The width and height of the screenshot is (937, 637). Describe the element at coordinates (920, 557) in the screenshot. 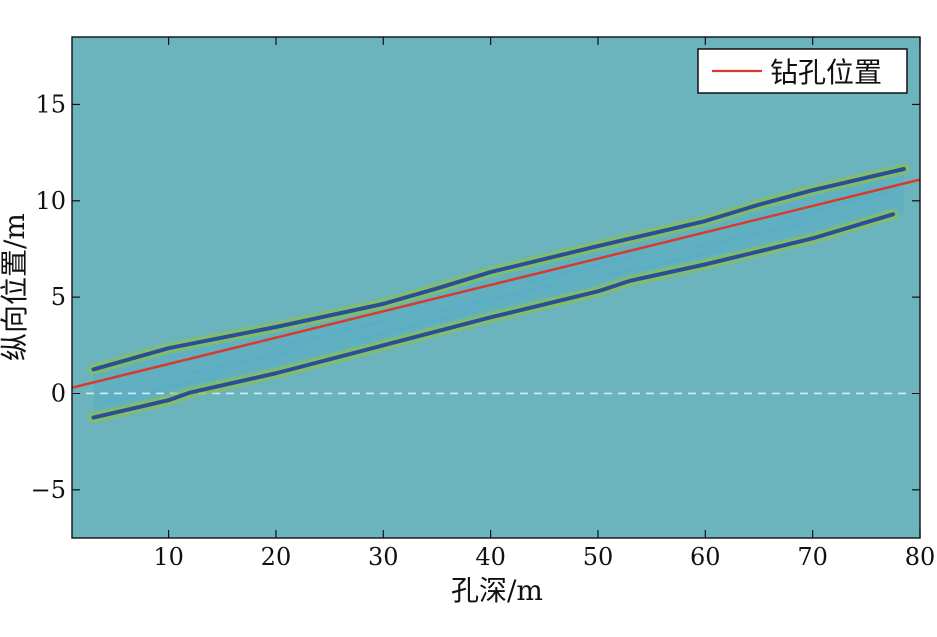

I see `x-tick-label: 80` at that location.